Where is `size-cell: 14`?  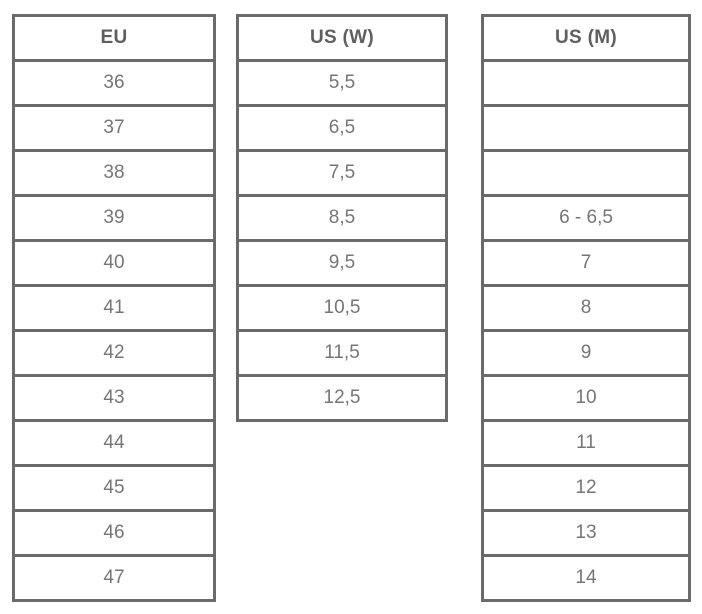
size-cell: 14 is located at coordinates (586, 578).